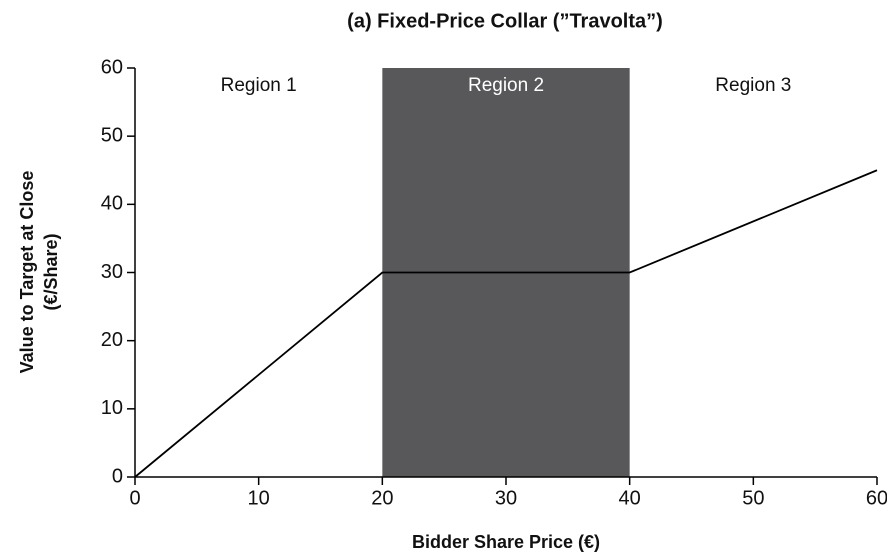 The height and width of the screenshot is (559, 887). What do you see at coordinates (506, 498) in the screenshot?
I see `x-tick-label: 30` at bounding box center [506, 498].